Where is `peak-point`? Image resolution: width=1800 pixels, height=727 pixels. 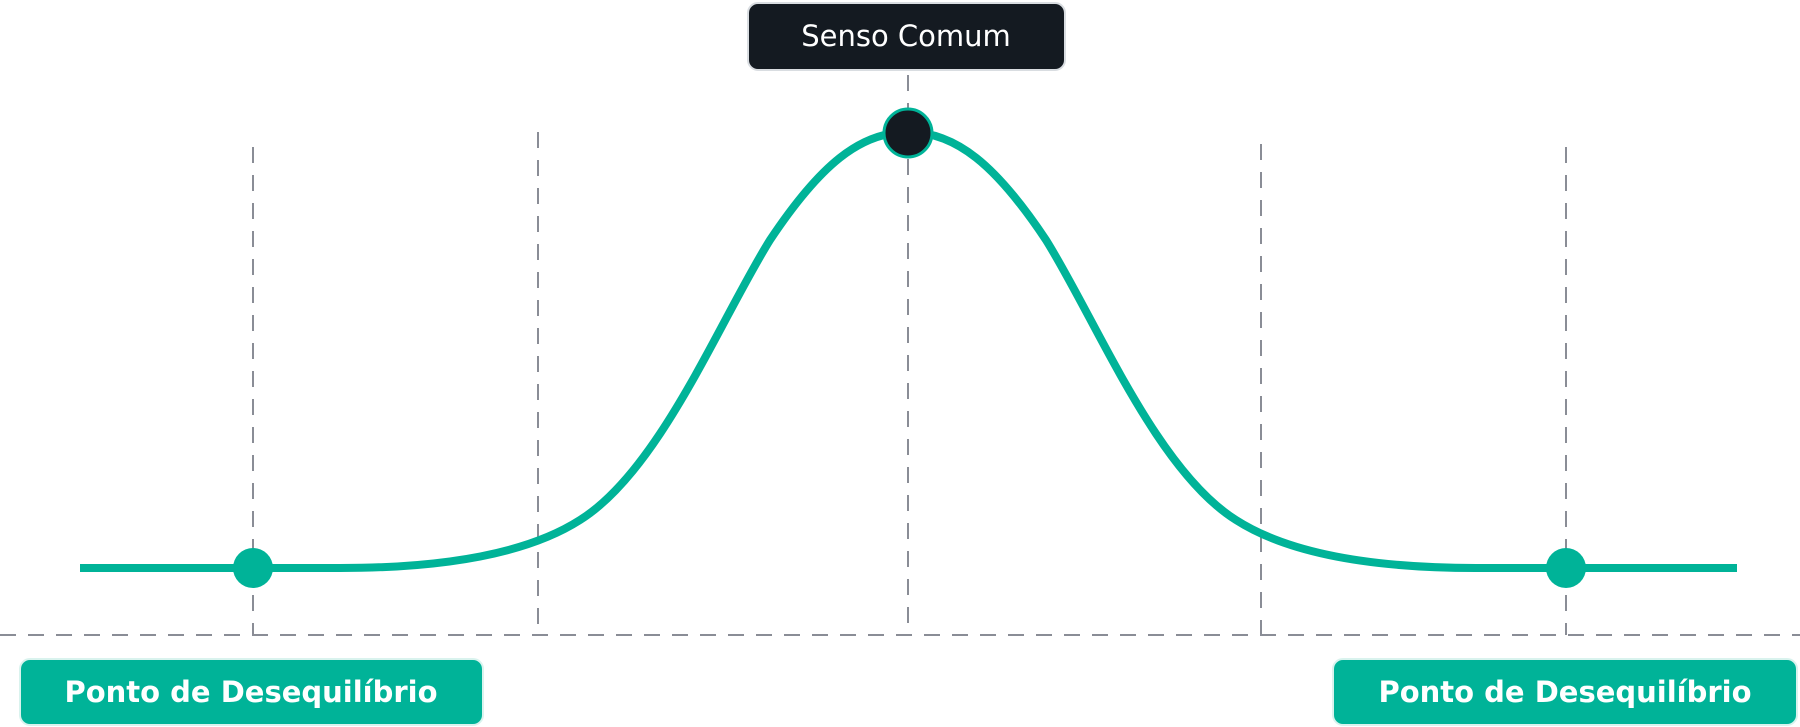
peak-point is located at coordinates (908, 133).